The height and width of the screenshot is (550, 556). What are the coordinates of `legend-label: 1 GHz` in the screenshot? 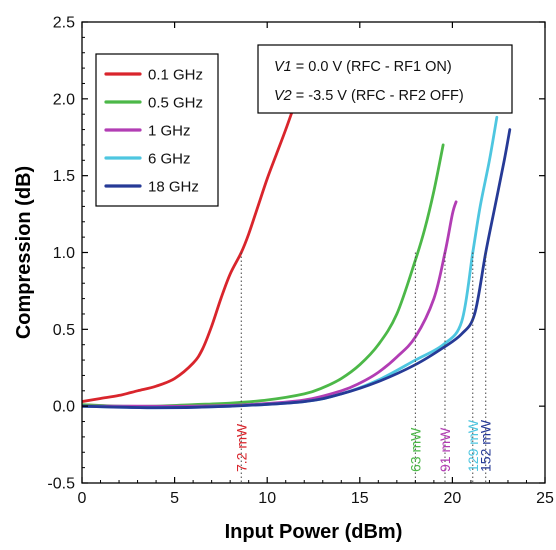 It's located at (169, 131).